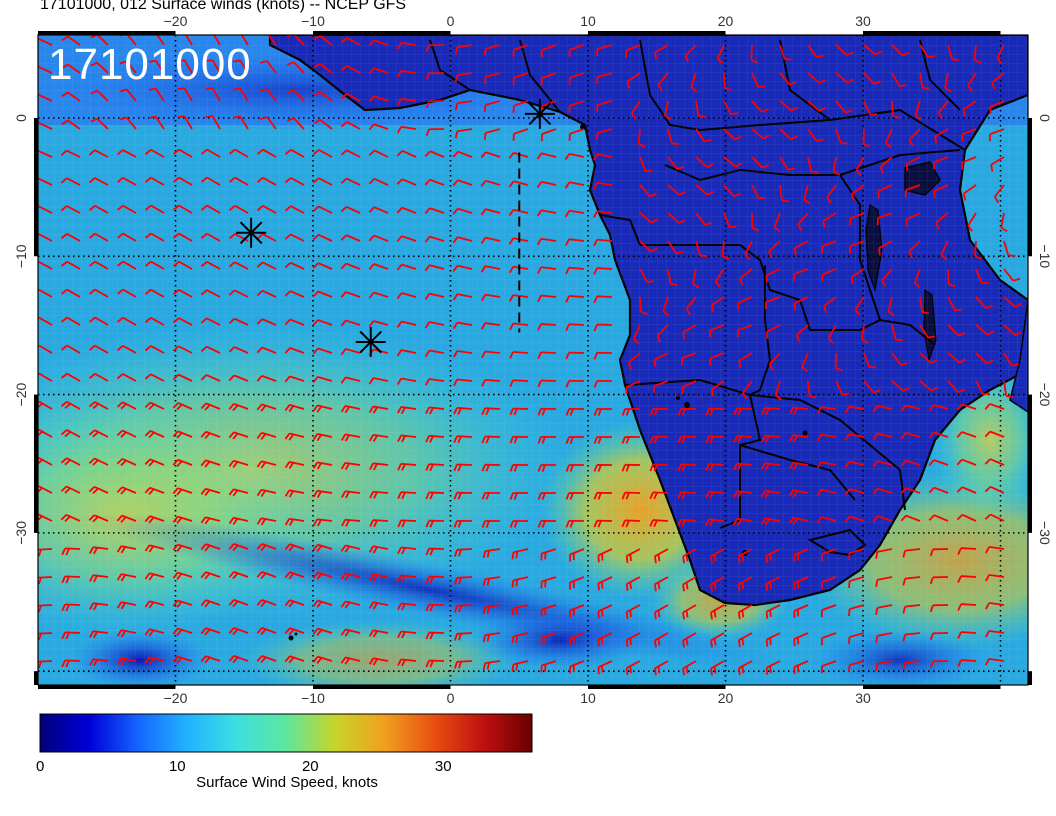 The image size is (1056, 816). Describe the element at coordinates (21, 533) in the screenshot. I see `lat-tick-left: −30` at that location.